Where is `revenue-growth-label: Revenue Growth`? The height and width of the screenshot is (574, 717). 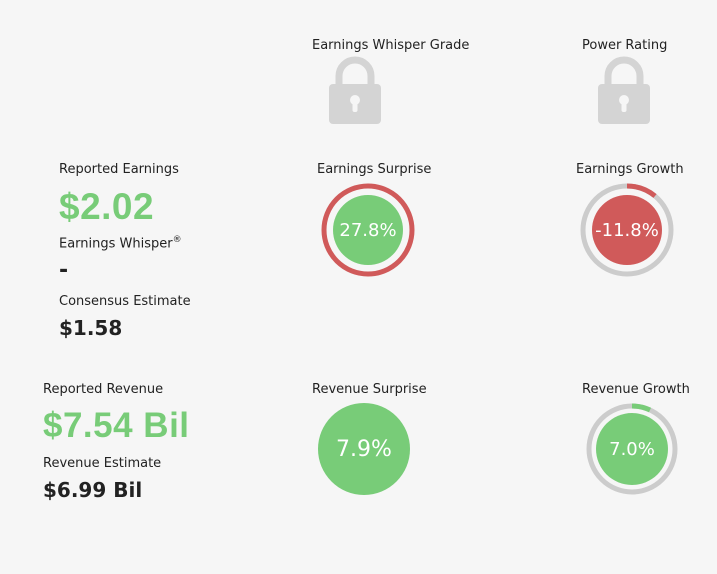 revenue-growth-label: Revenue Growth is located at coordinates (636, 389).